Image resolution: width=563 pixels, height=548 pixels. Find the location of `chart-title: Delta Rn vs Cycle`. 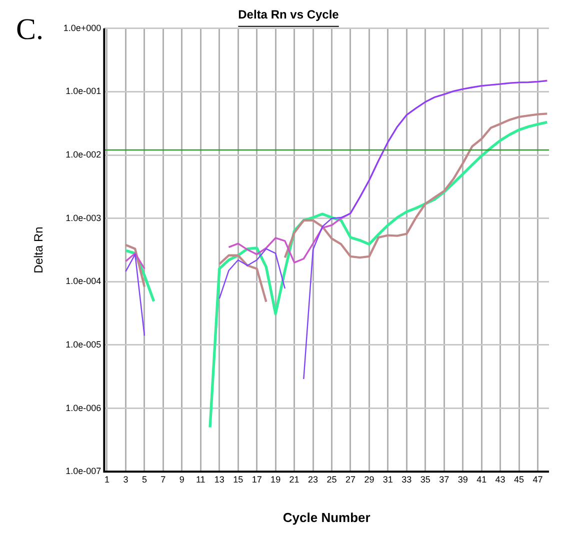

chart-title: Delta Rn vs Cycle is located at coordinates (289, 15).